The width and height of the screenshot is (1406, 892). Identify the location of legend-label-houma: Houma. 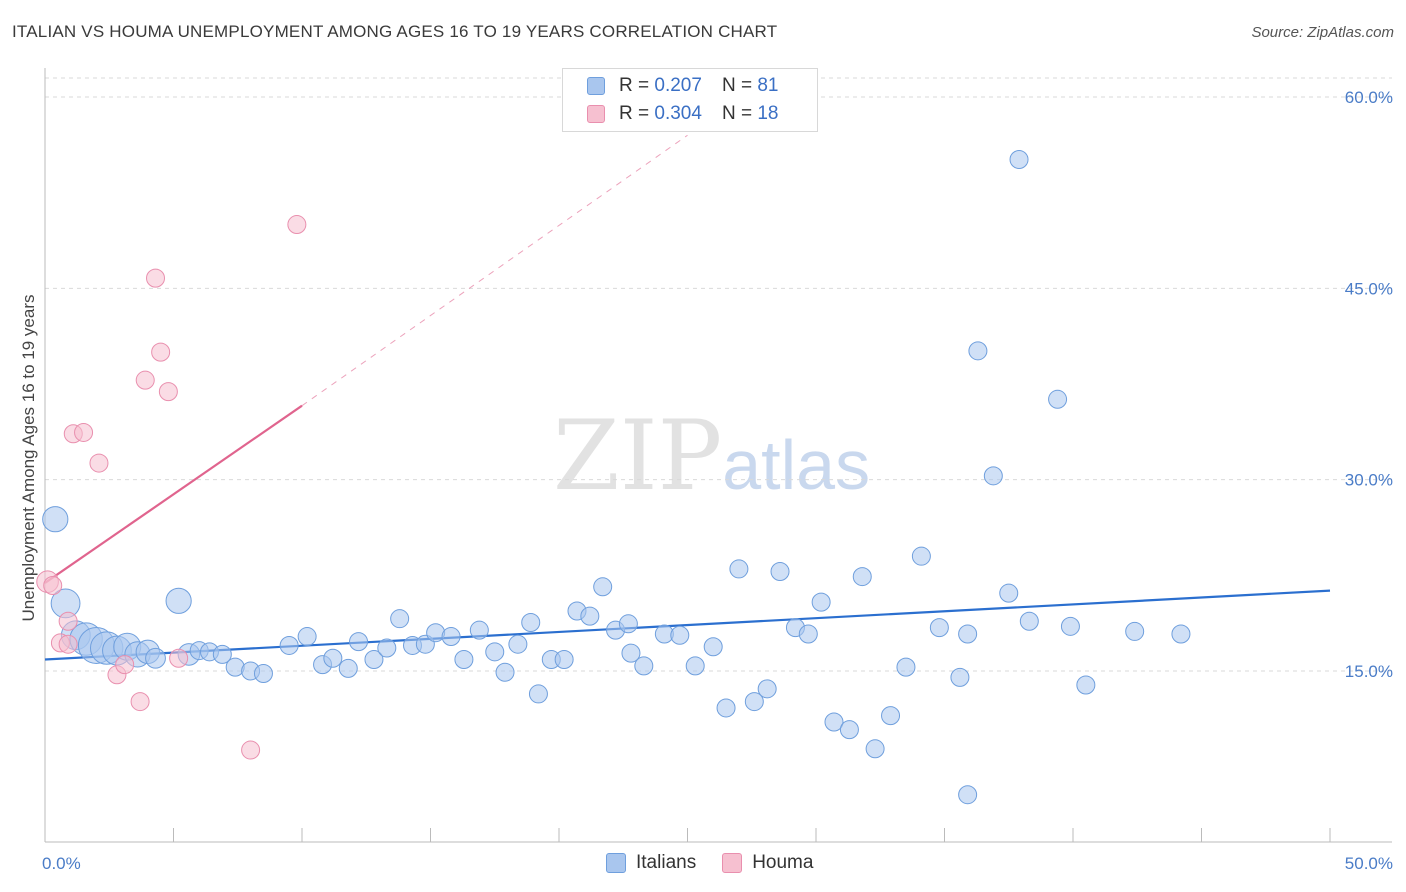
(783, 862).